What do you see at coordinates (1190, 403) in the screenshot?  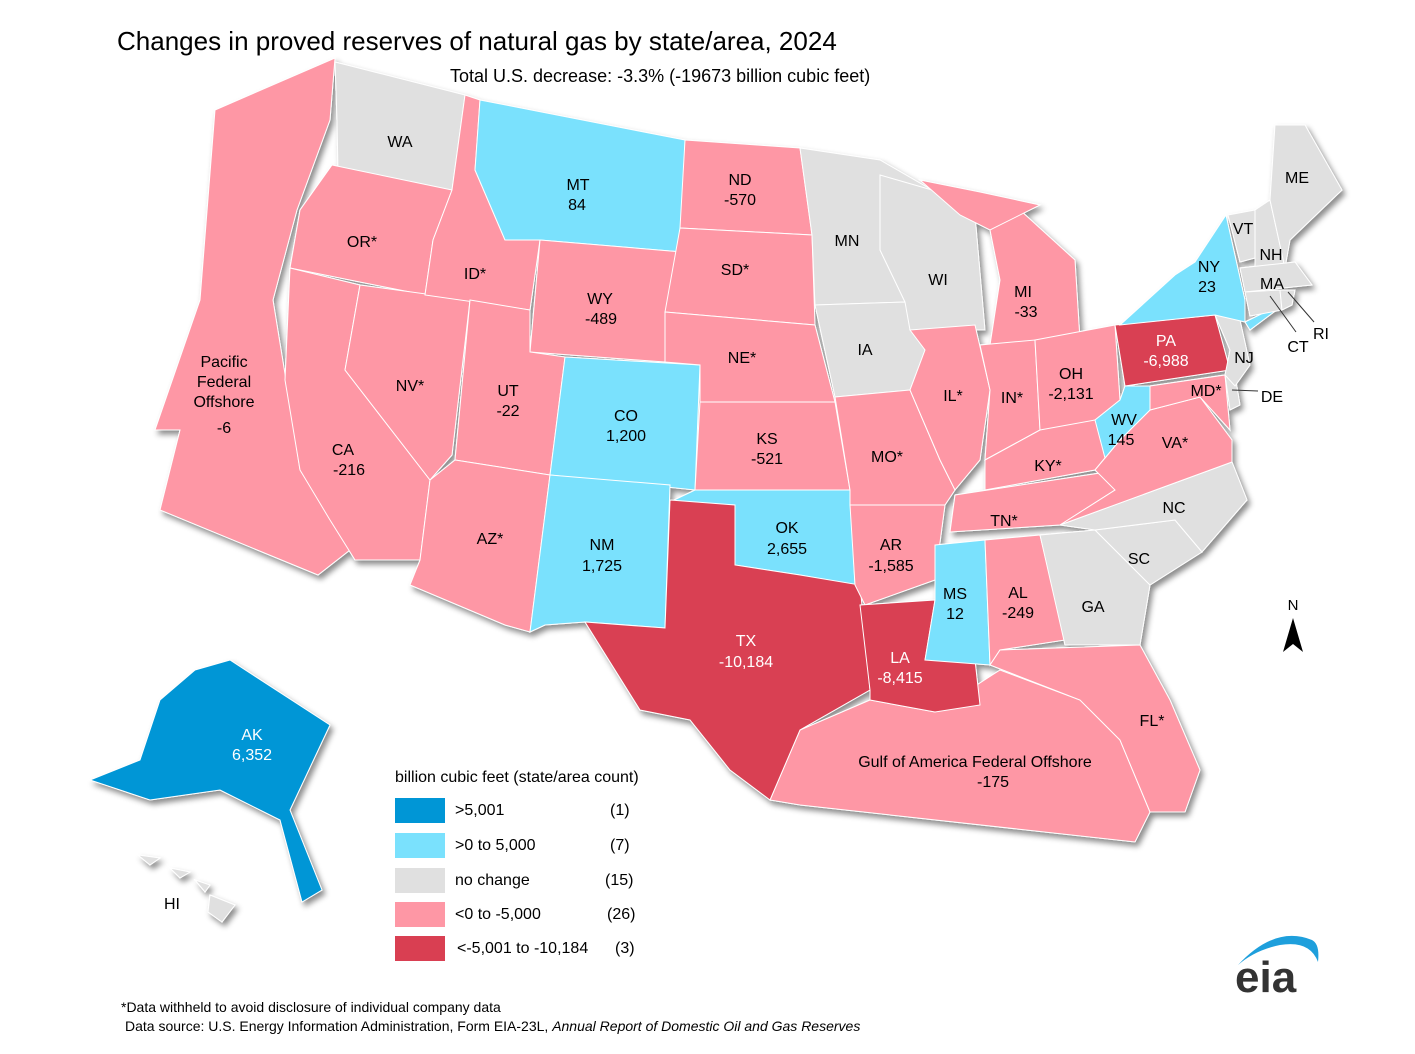 I see `area-md` at bounding box center [1190, 403].